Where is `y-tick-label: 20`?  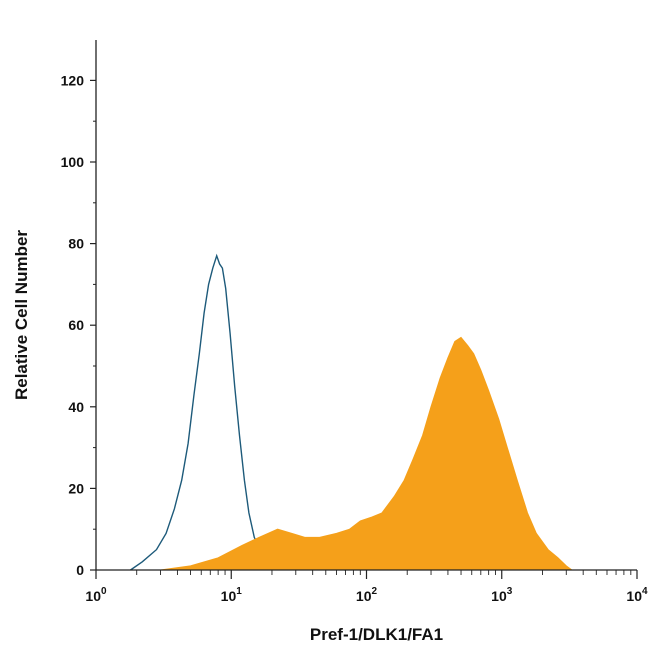
y-tick-label: 20 is located at coordinates (76, 488).